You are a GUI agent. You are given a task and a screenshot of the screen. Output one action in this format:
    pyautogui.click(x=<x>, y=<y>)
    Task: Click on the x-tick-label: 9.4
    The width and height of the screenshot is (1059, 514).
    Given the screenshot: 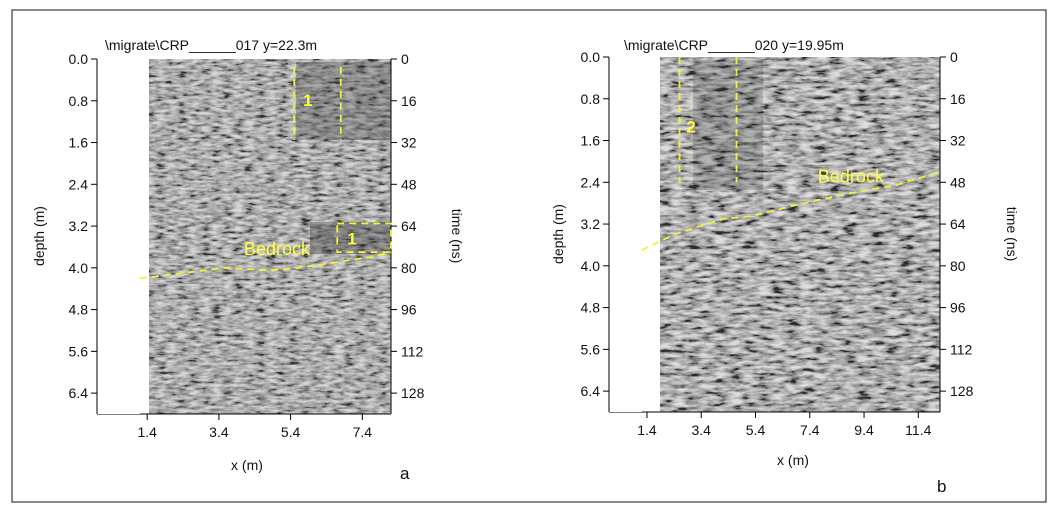 What is the action you would take?
    pyautogui.click(x=864, y=430)
    